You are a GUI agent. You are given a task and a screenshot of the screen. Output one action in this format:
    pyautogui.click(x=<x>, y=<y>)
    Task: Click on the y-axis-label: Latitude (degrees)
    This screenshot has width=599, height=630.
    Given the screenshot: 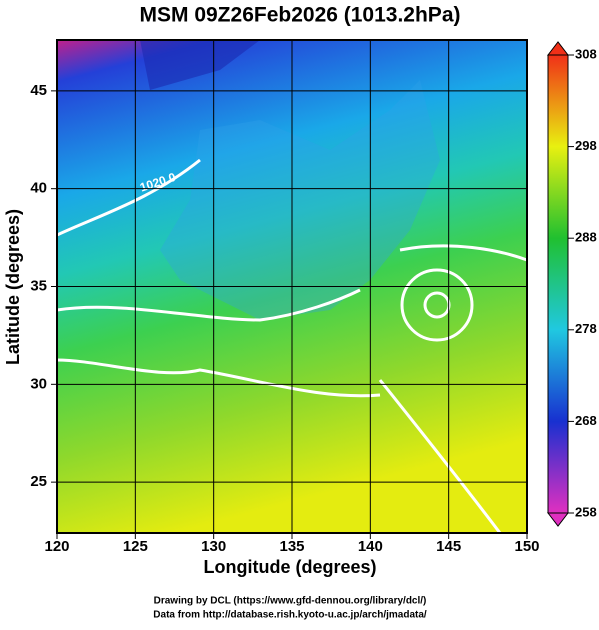 What is the action you would take?
    pyautogui.click(x=13, y=287)
    